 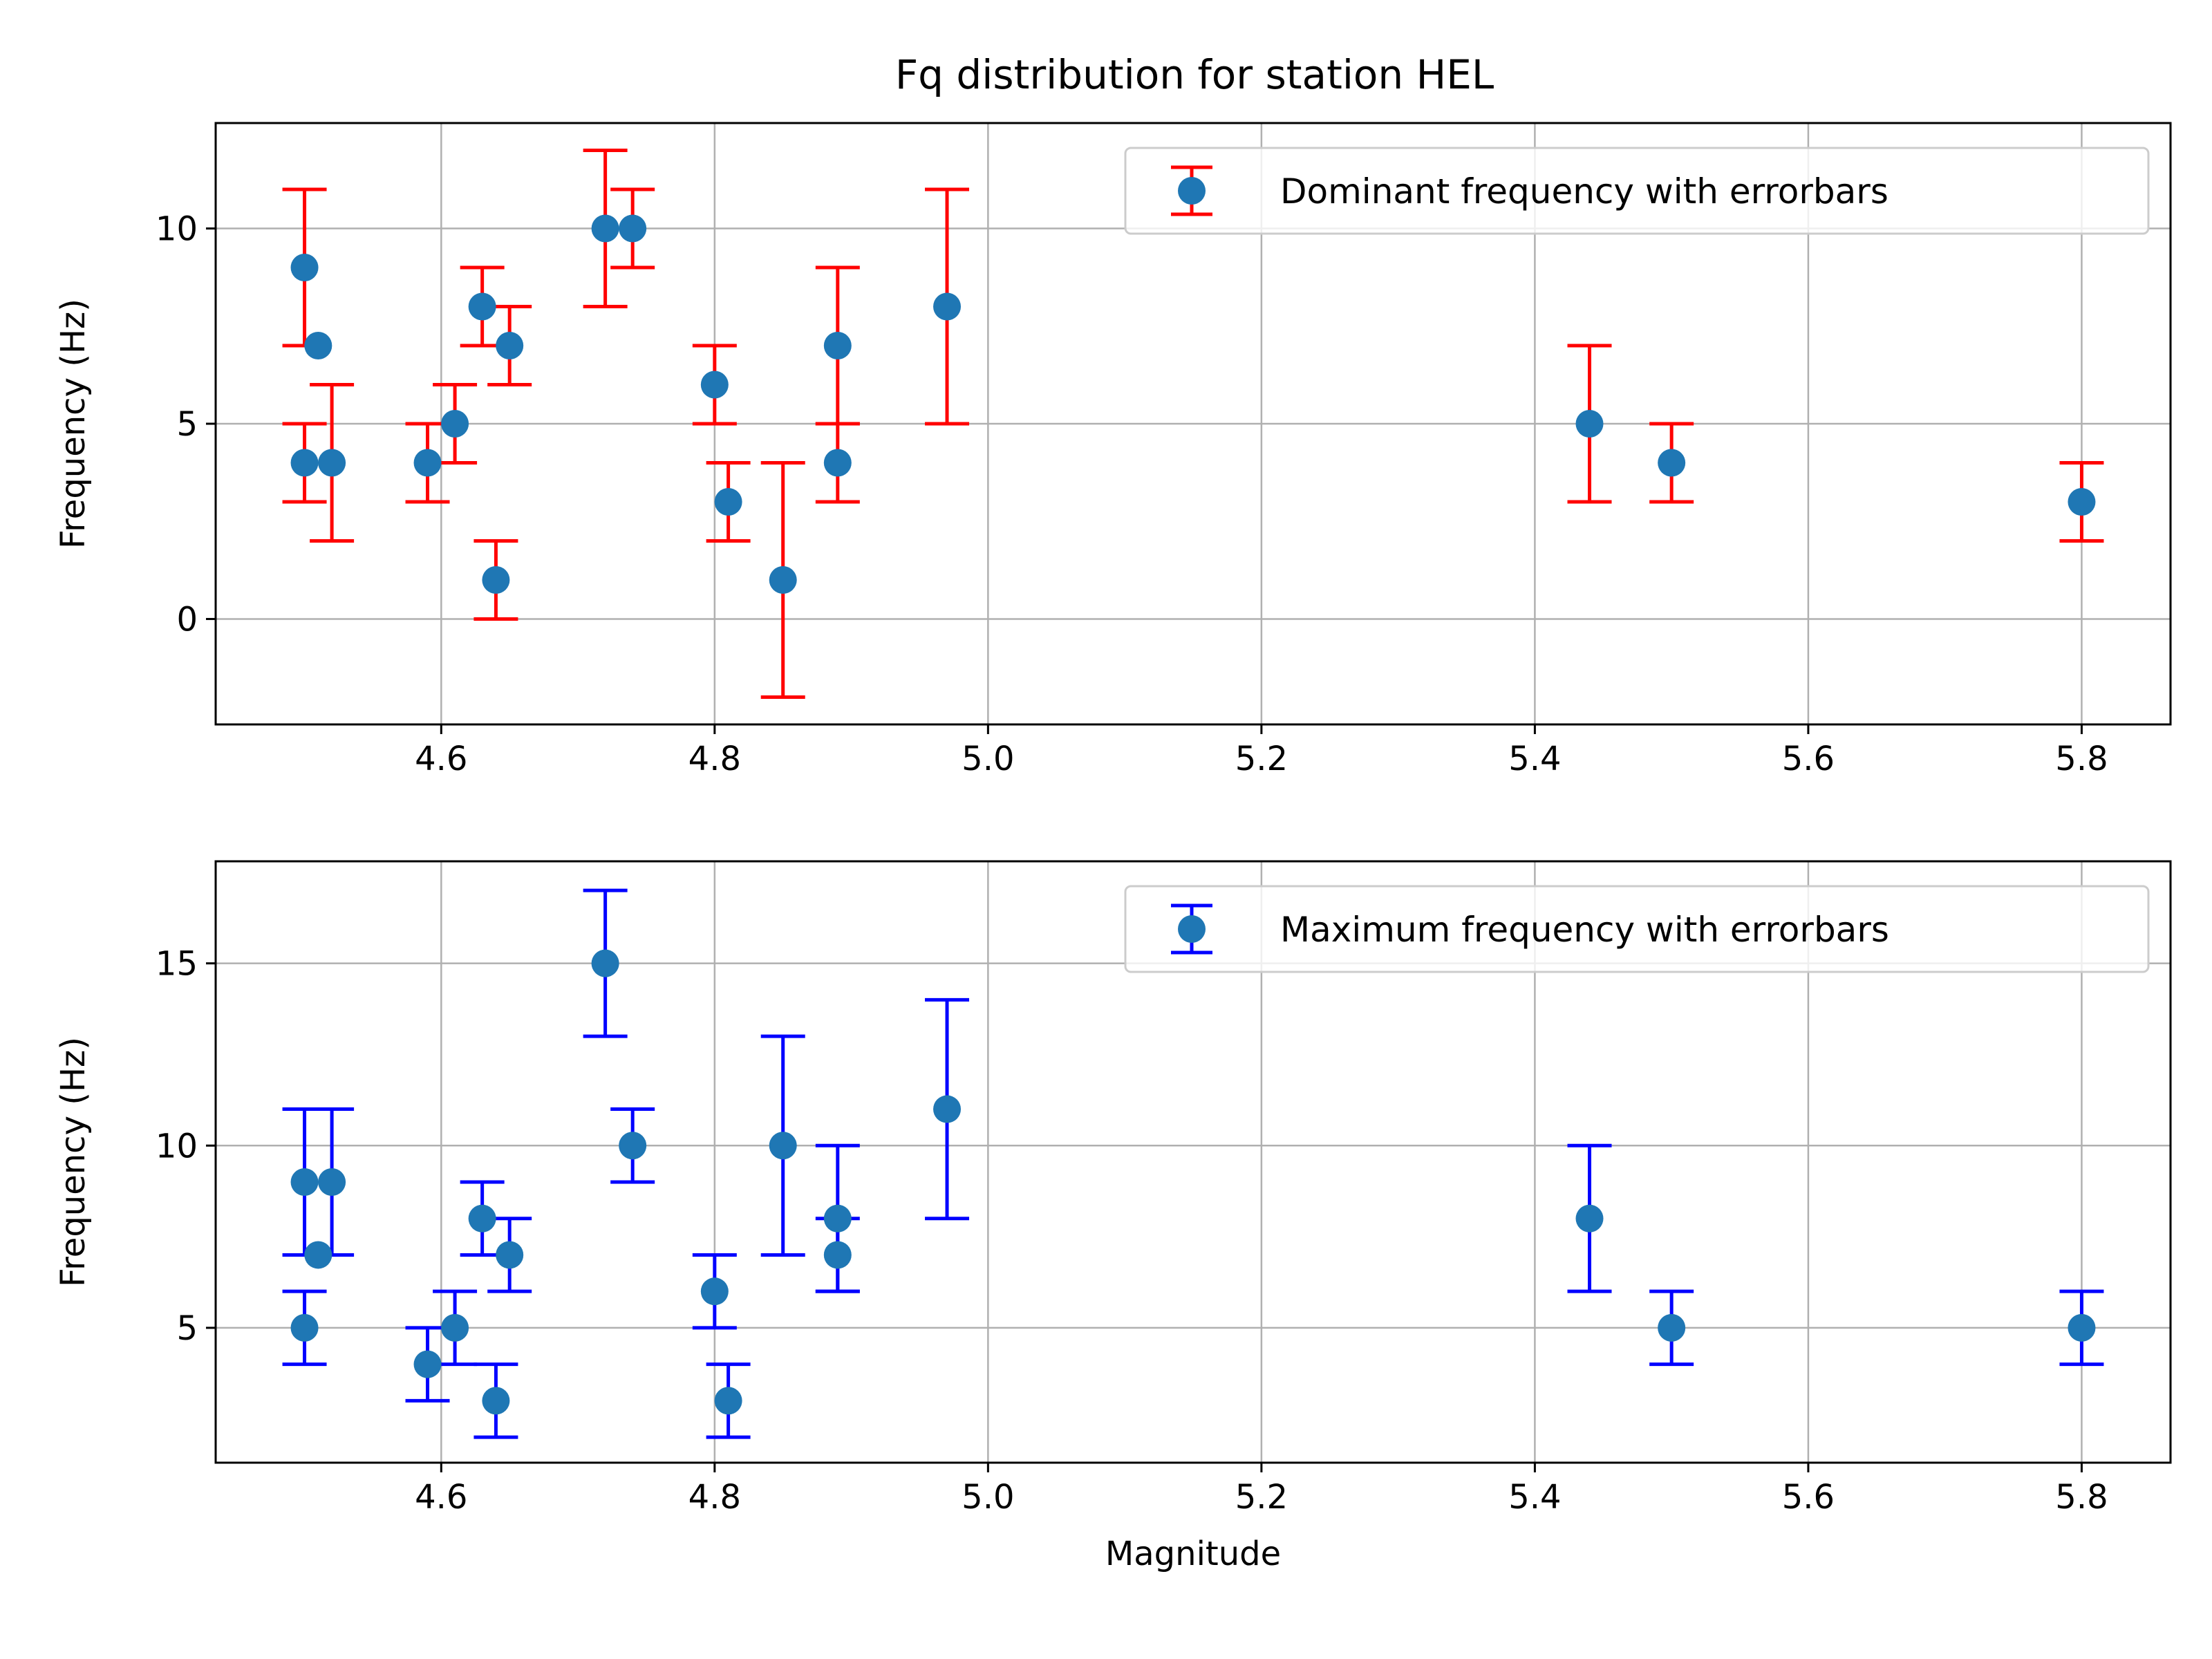 I want to click on legend-label: Maximum frequency with errorbars, so click(x=1584, y=930).